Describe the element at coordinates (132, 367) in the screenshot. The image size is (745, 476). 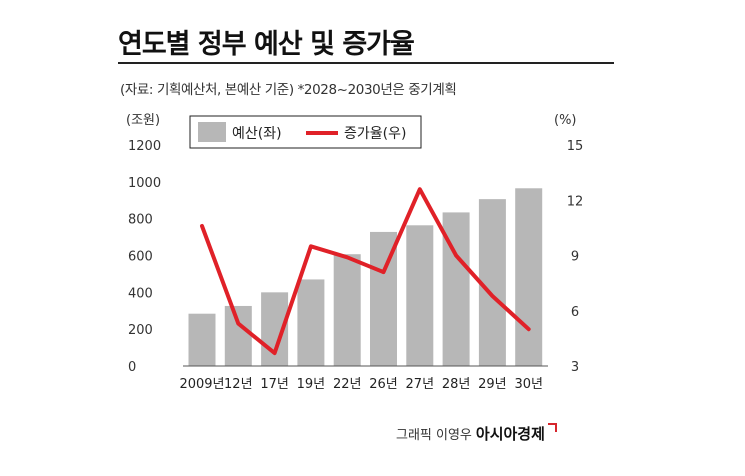
I see `left-tick-label: 0` at that location.